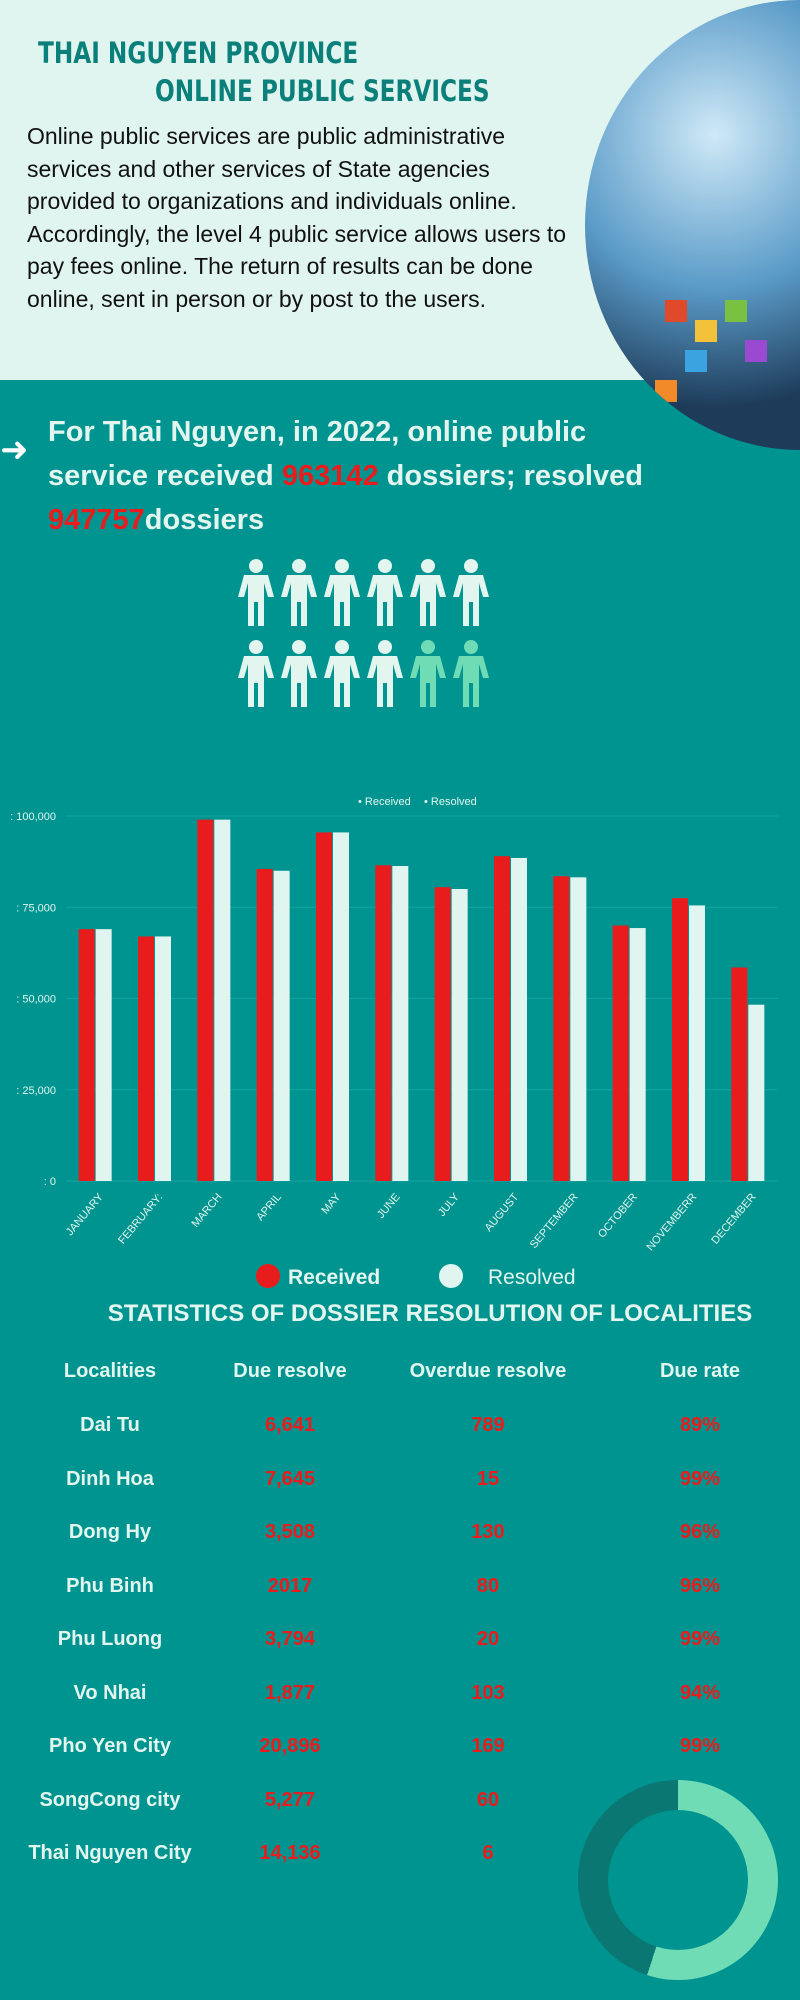 This screenshot has height=2000, width=800. I want to click on donut-decoration, so click(678, 1880).